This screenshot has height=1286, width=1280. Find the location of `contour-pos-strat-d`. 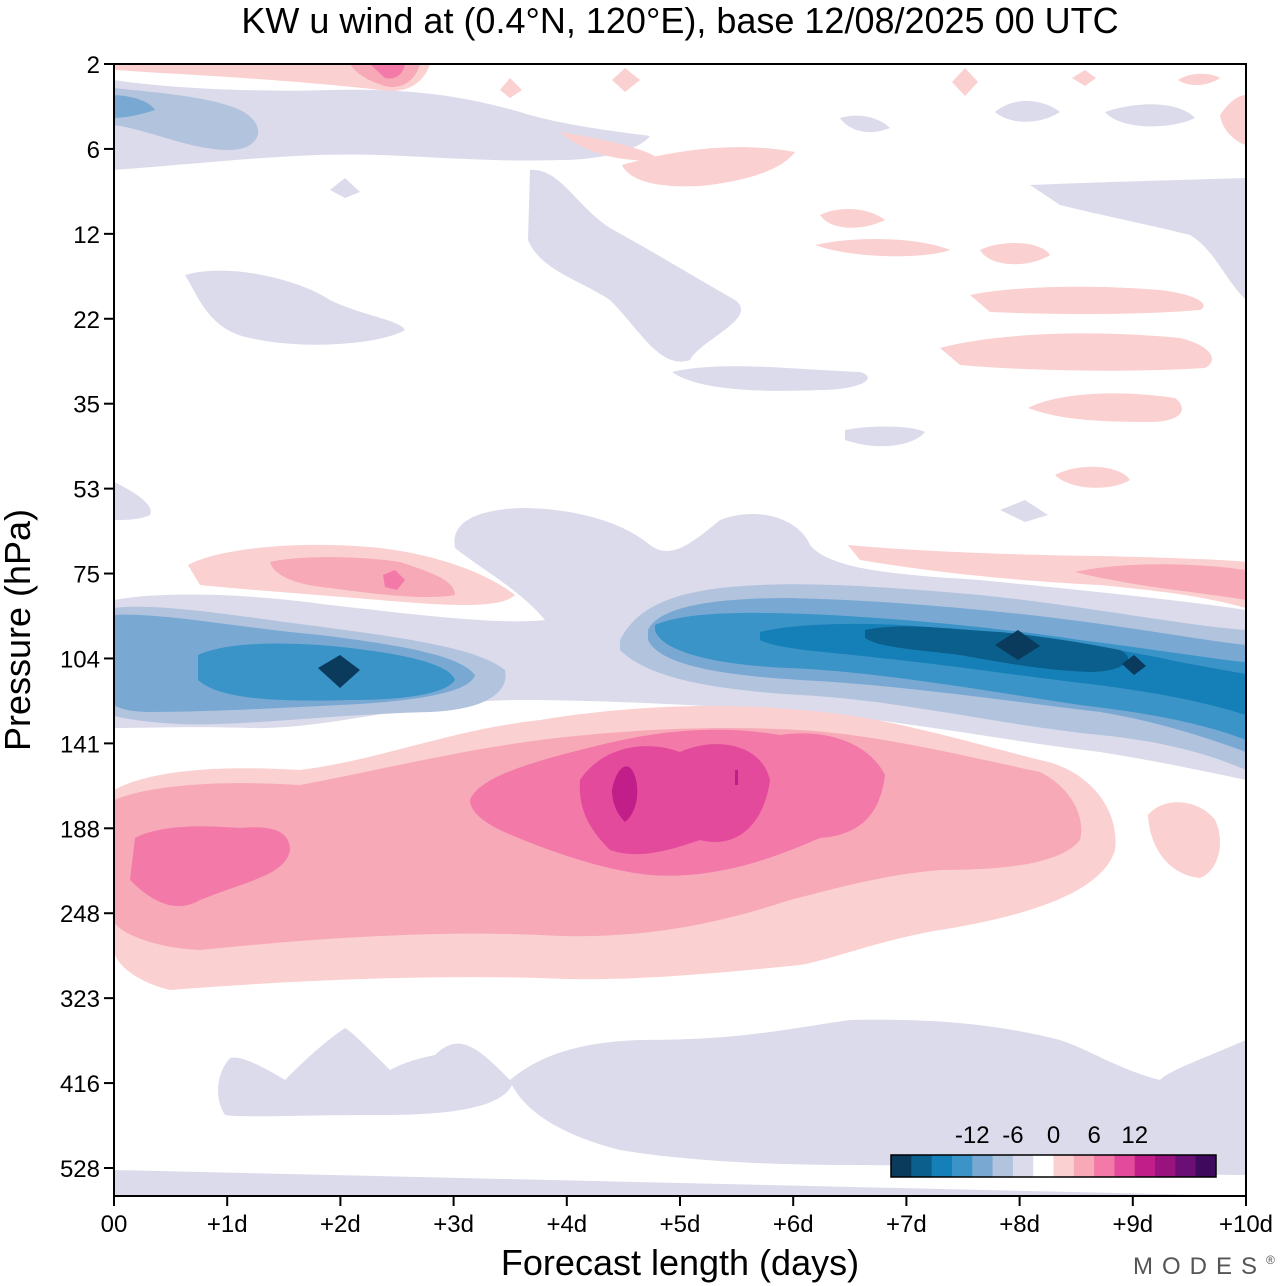

contour-pos-strat-d is located at coordinates (882, 247).